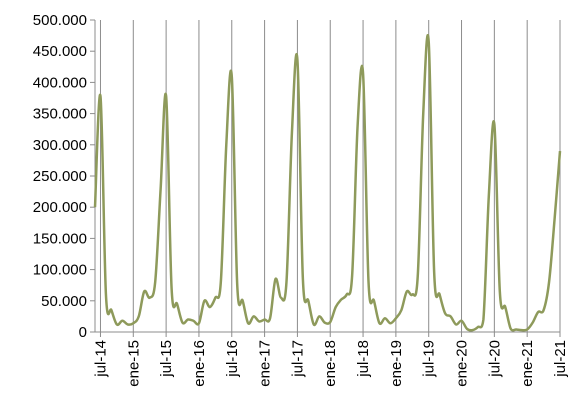 The width and height of the screenshot is (570, 409). Describe the element at coordinates (199, 363) in the screenshot. I see `x-tick-label: ene-16` at that location.